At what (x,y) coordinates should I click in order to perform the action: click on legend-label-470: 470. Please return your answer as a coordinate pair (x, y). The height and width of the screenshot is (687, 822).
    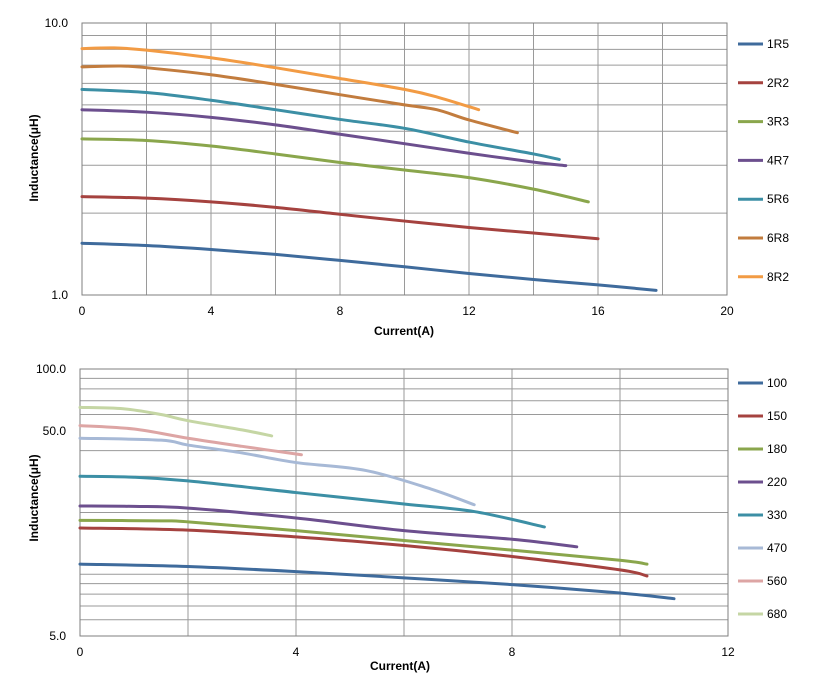
    Looking at the image, I should click on (777, 548).